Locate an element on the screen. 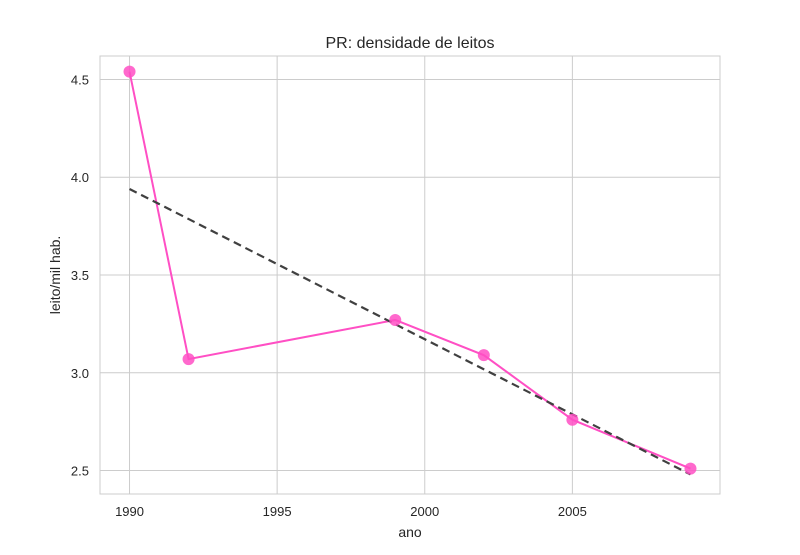 This screenshot has width=800, height=555. x-tick-label: 1995 is located at coordinates (277, 511).